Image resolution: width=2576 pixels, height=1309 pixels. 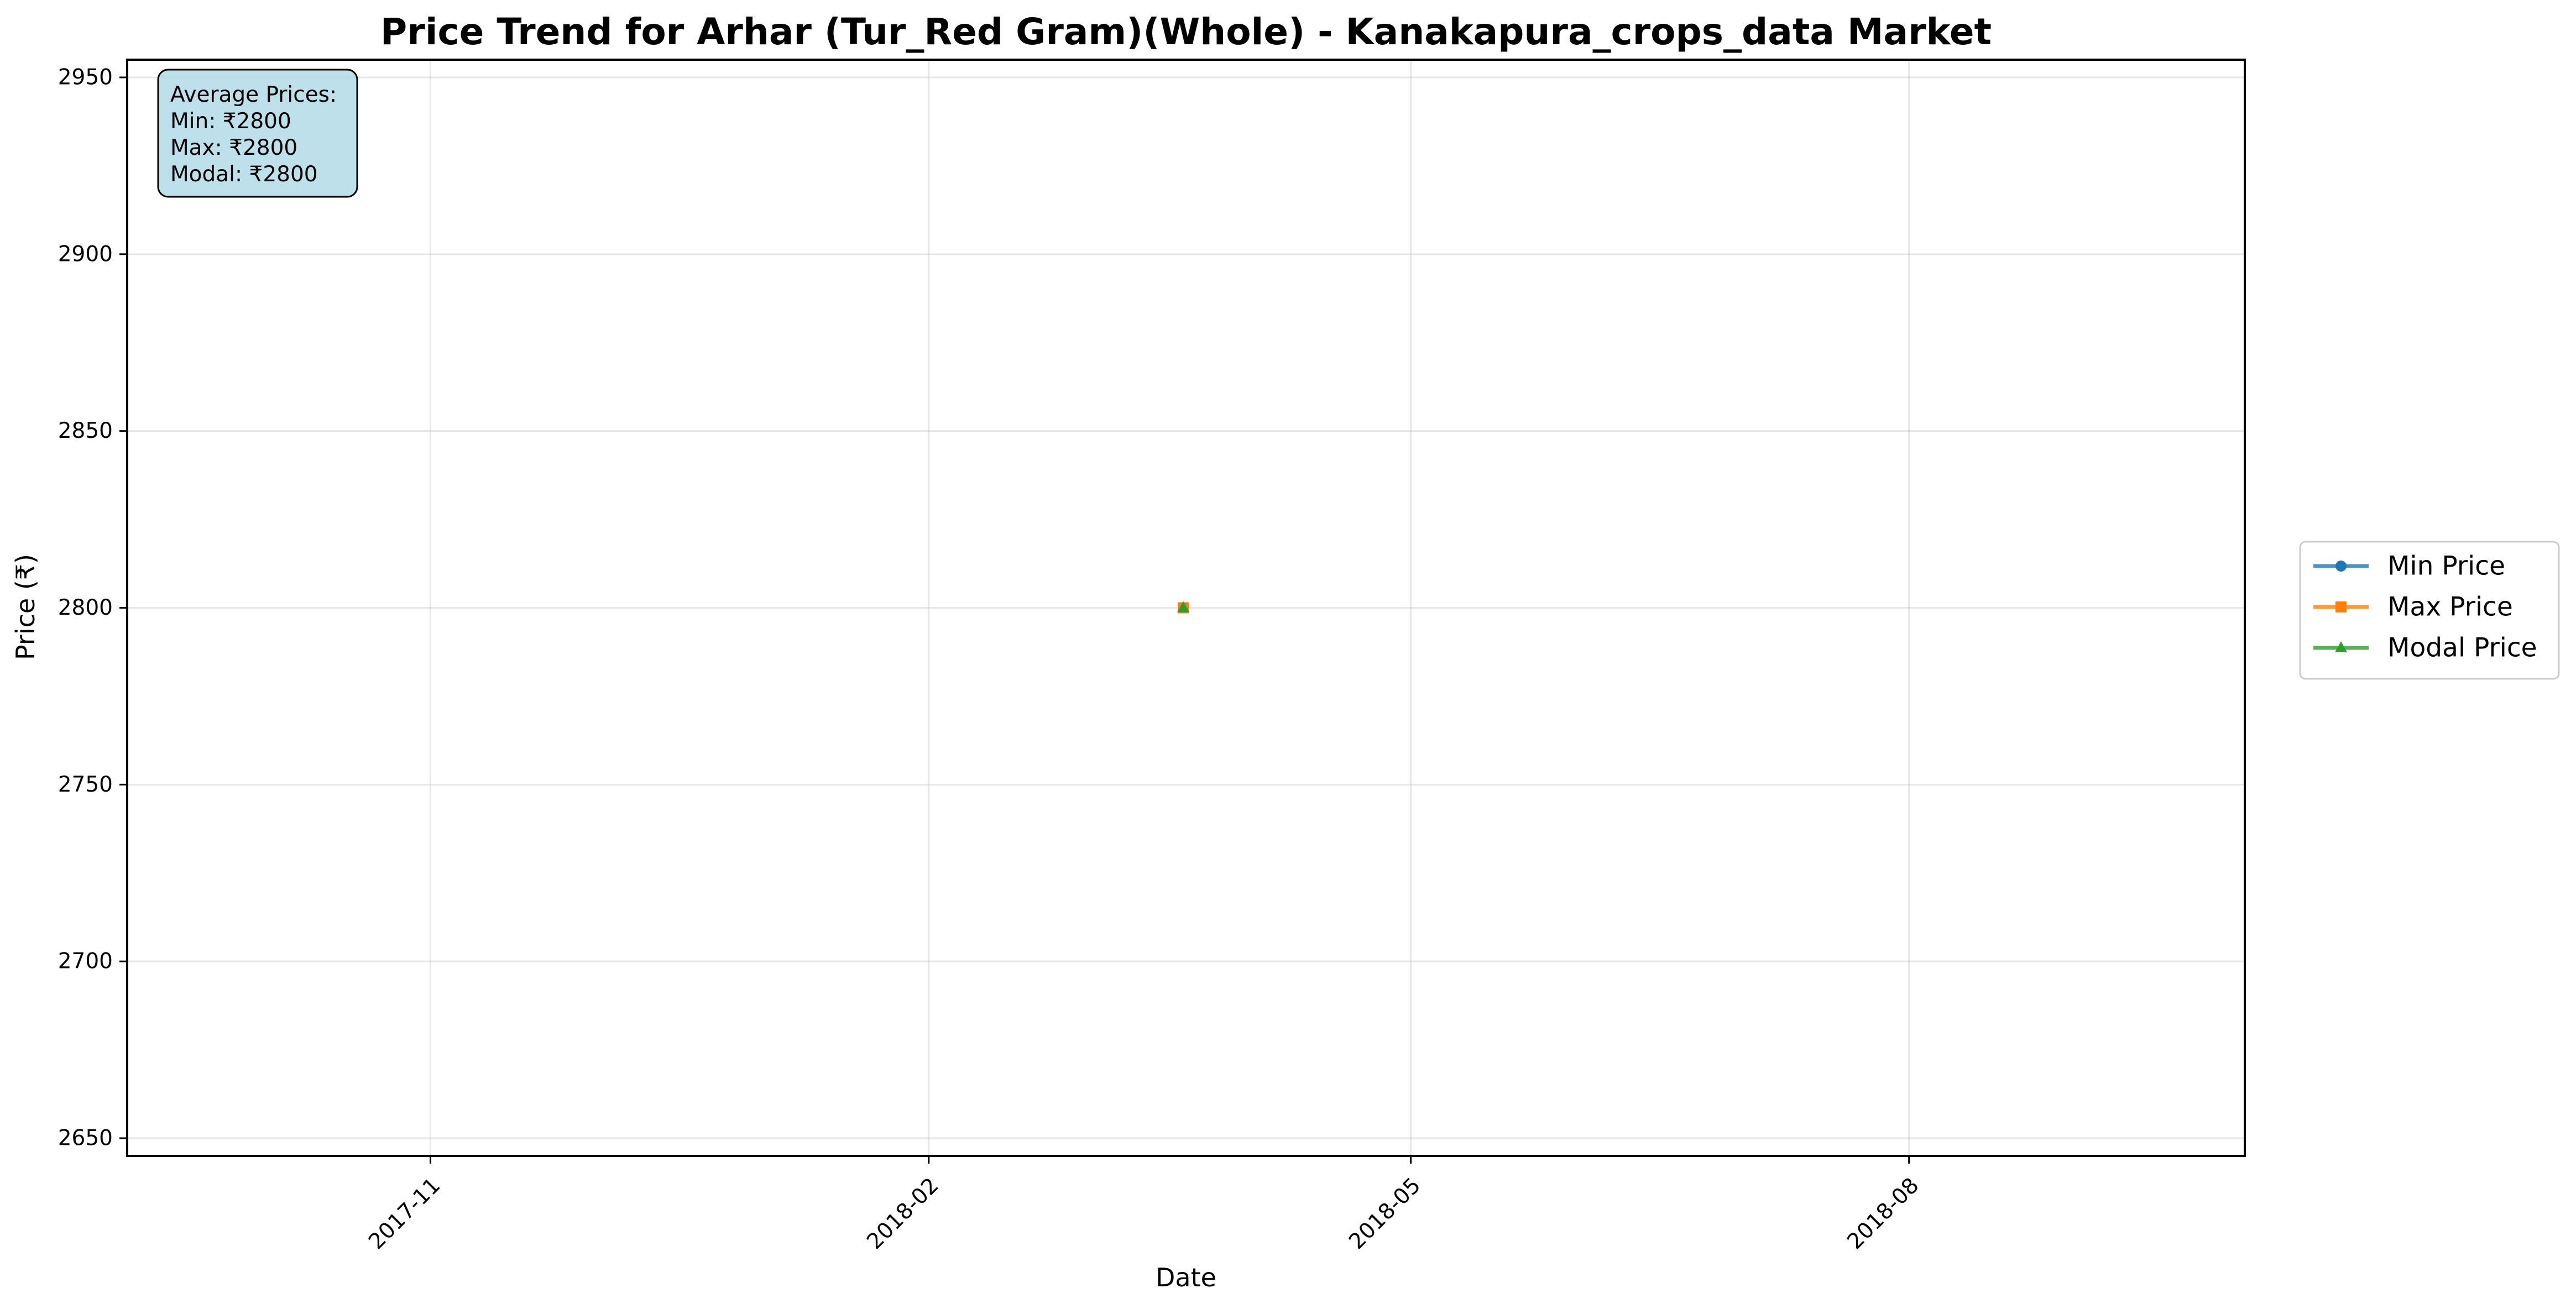 What do you see at coordinates (85, 961) in the screenshot?
I see `y-tick-label: 2700` at bounding box center [85, 961].